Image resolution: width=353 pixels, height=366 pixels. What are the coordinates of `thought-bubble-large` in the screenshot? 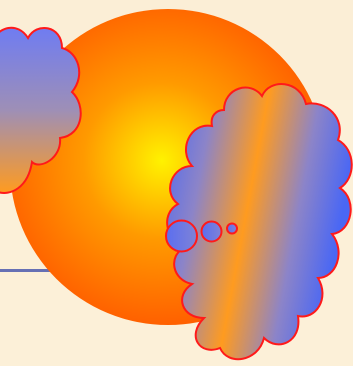 It's located at (181, 236).